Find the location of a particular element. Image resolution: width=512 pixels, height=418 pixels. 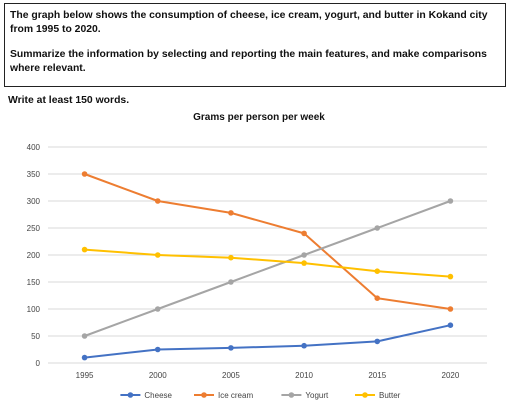

x-tick-label: 1995 is located at coordinates (85, 375).